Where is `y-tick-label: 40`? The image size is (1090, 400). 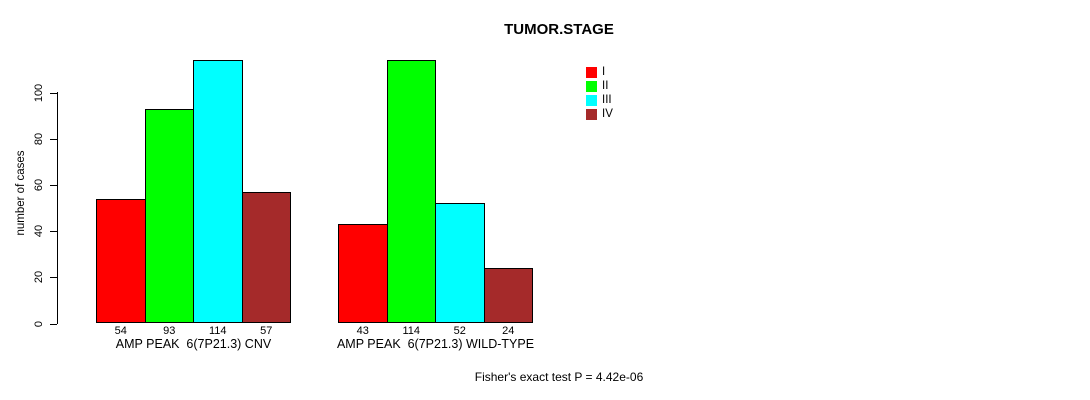
y-tick-label: 40 is located at coordinates (39, 231).